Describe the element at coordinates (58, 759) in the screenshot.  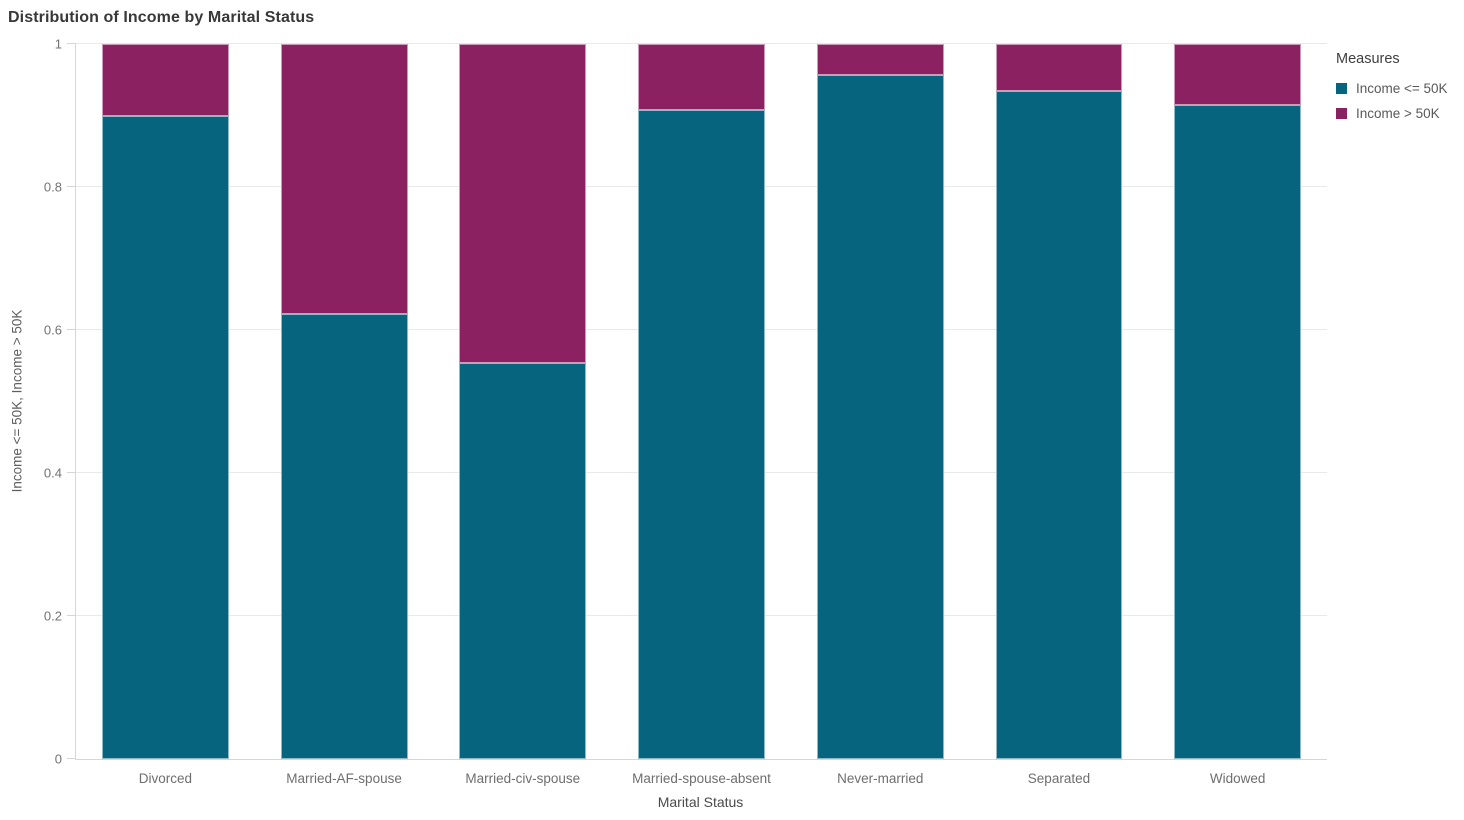
I see `y-tick-label: 0` at that location.